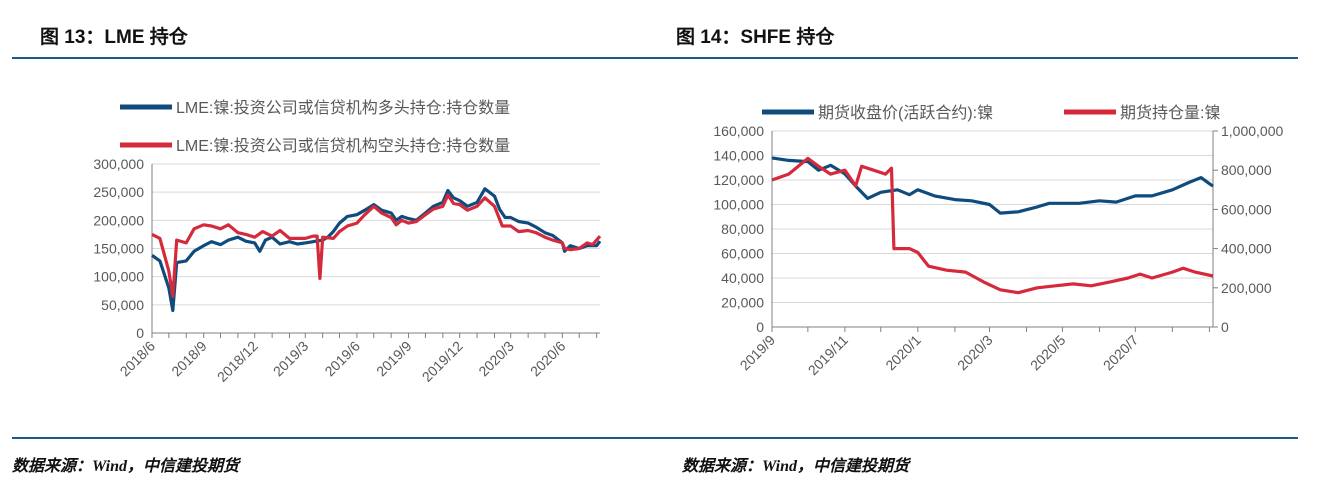  Describe the element at coordinates (118, 249) in the screenshot. I see `y-tick-label: 150,000` at that location.